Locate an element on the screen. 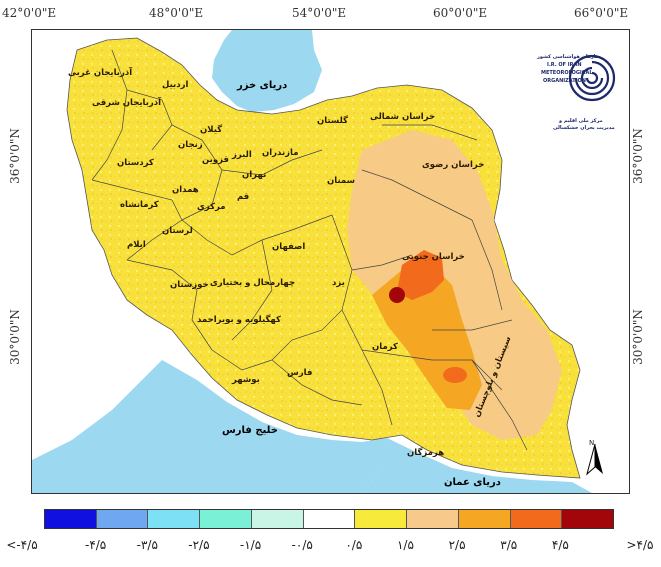  north-letter: N is located at coordinates (592, 443).